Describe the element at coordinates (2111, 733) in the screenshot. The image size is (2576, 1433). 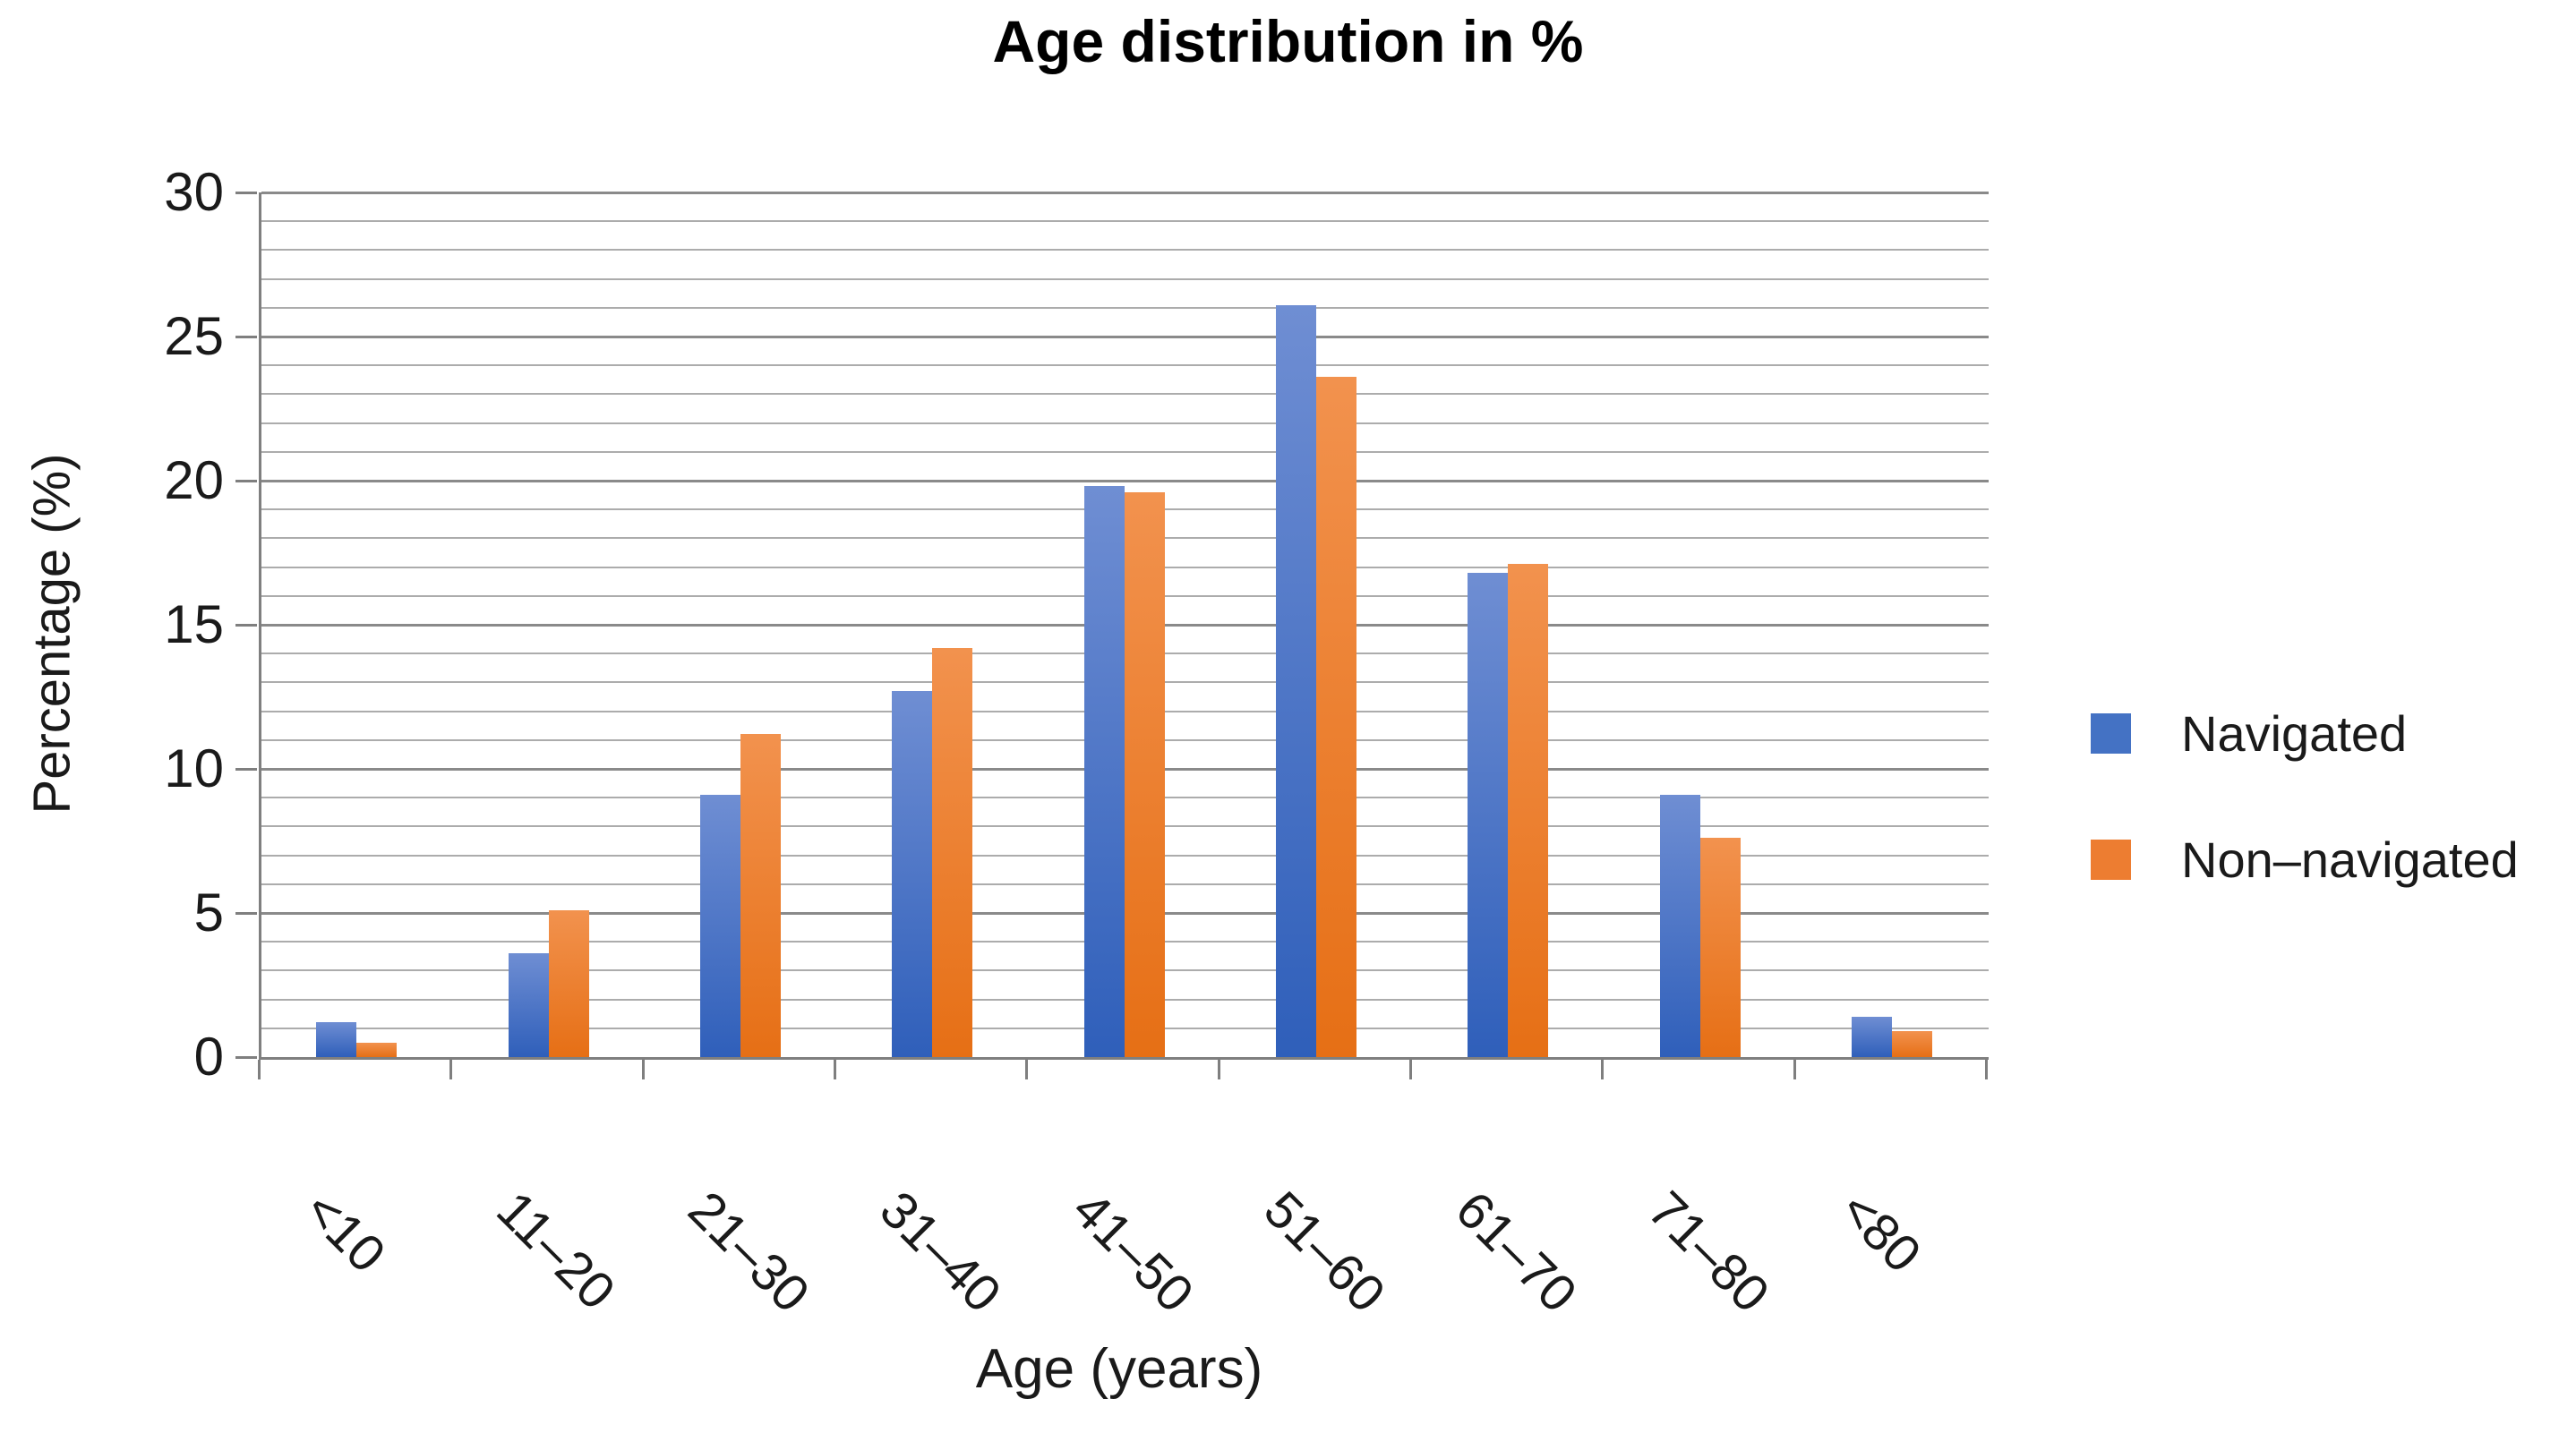
I see `legend-swatch-navigated` at that location.